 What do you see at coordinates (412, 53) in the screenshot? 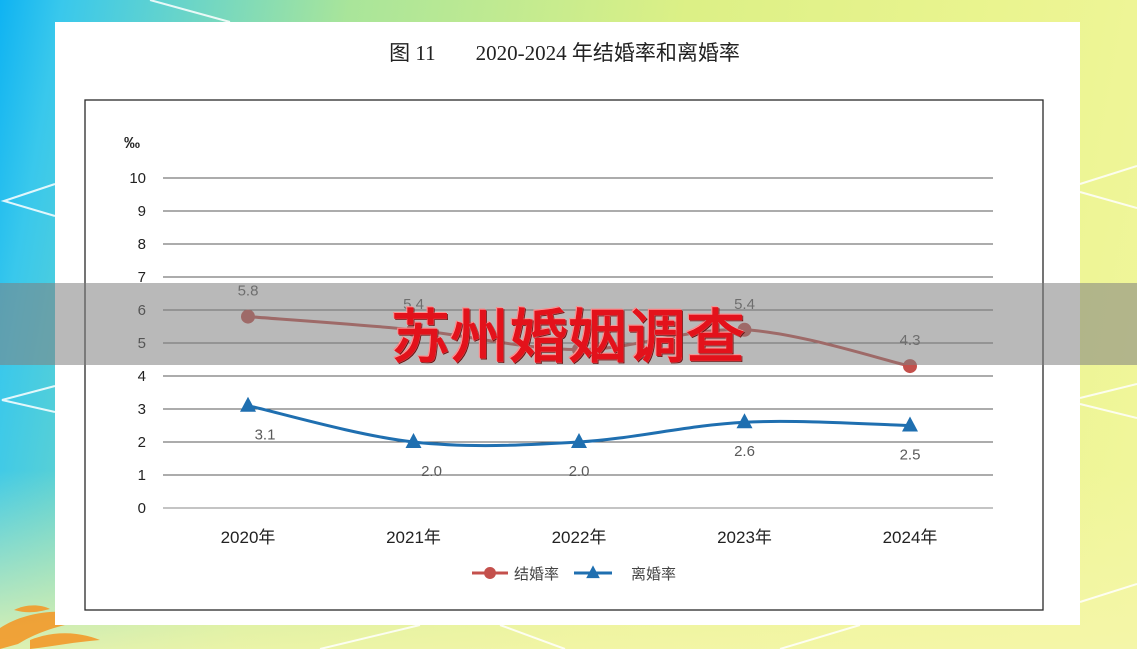
I see `figure-number: 图 11` at bounding box center [412, 53].